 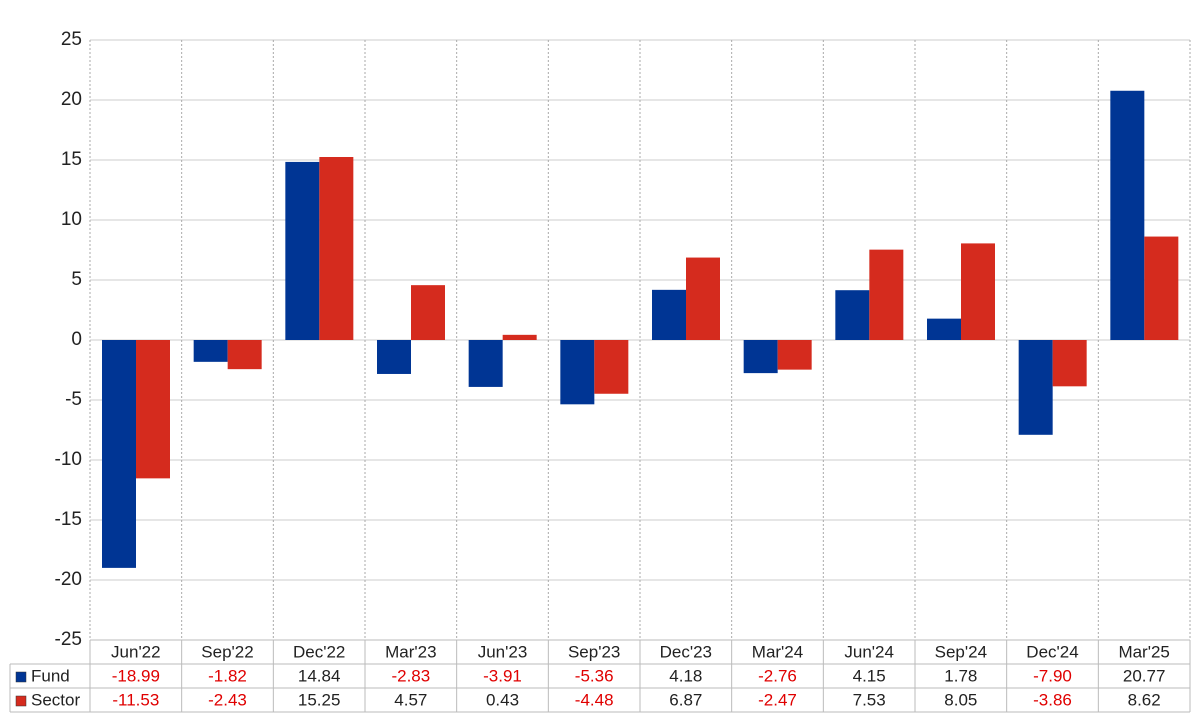 I want to click on x-tick-label: Sep'23, so click(x=594, y=651).